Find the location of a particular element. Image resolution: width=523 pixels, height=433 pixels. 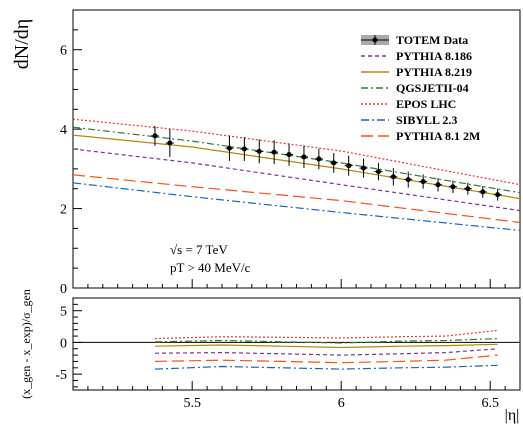

y-tick-label: -5 is located at coordinates (61, 375).